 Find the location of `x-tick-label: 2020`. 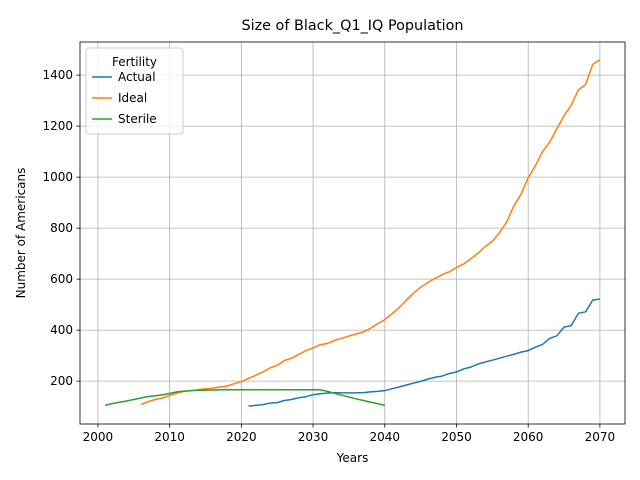

x-tick-label: 2020 is located at coordinates (241, 437).